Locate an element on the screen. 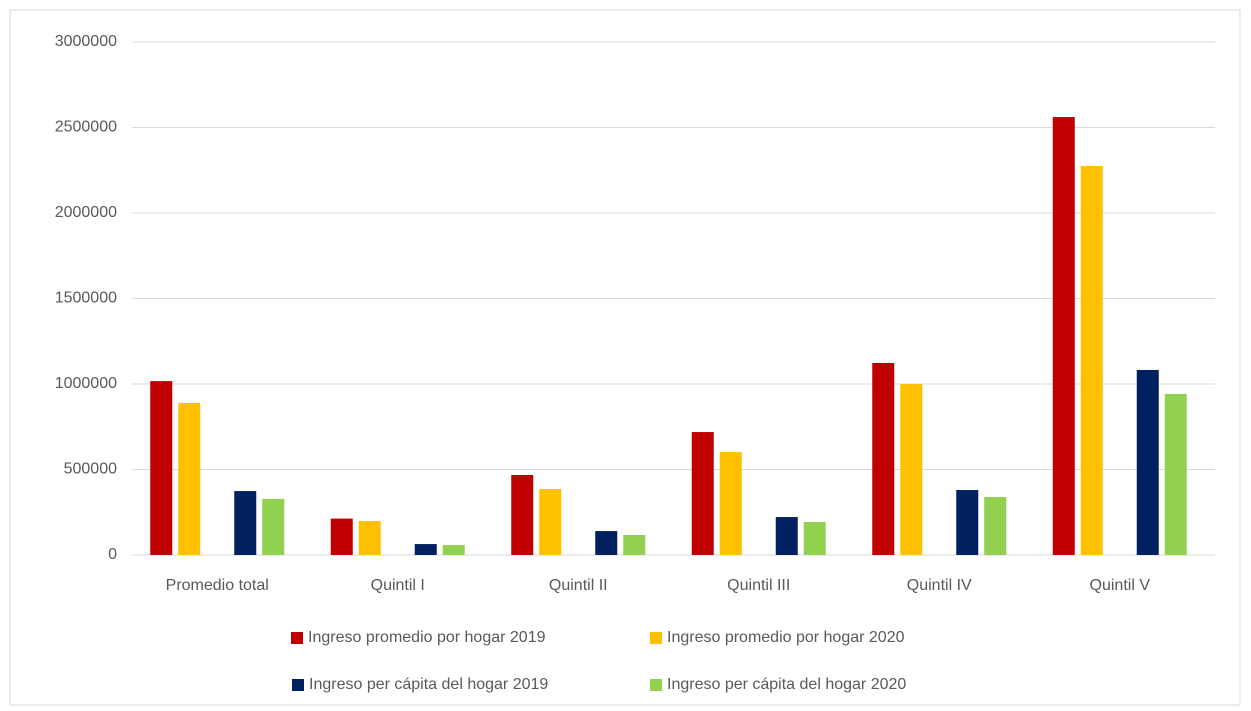 The image size is (1251, 711). y-tick-label: 3000000 is located at coordinates (86, 41).